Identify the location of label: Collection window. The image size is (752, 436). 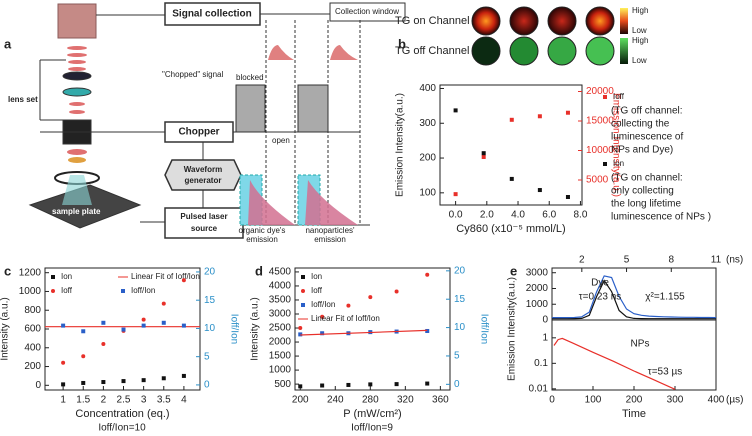
(367, 11).